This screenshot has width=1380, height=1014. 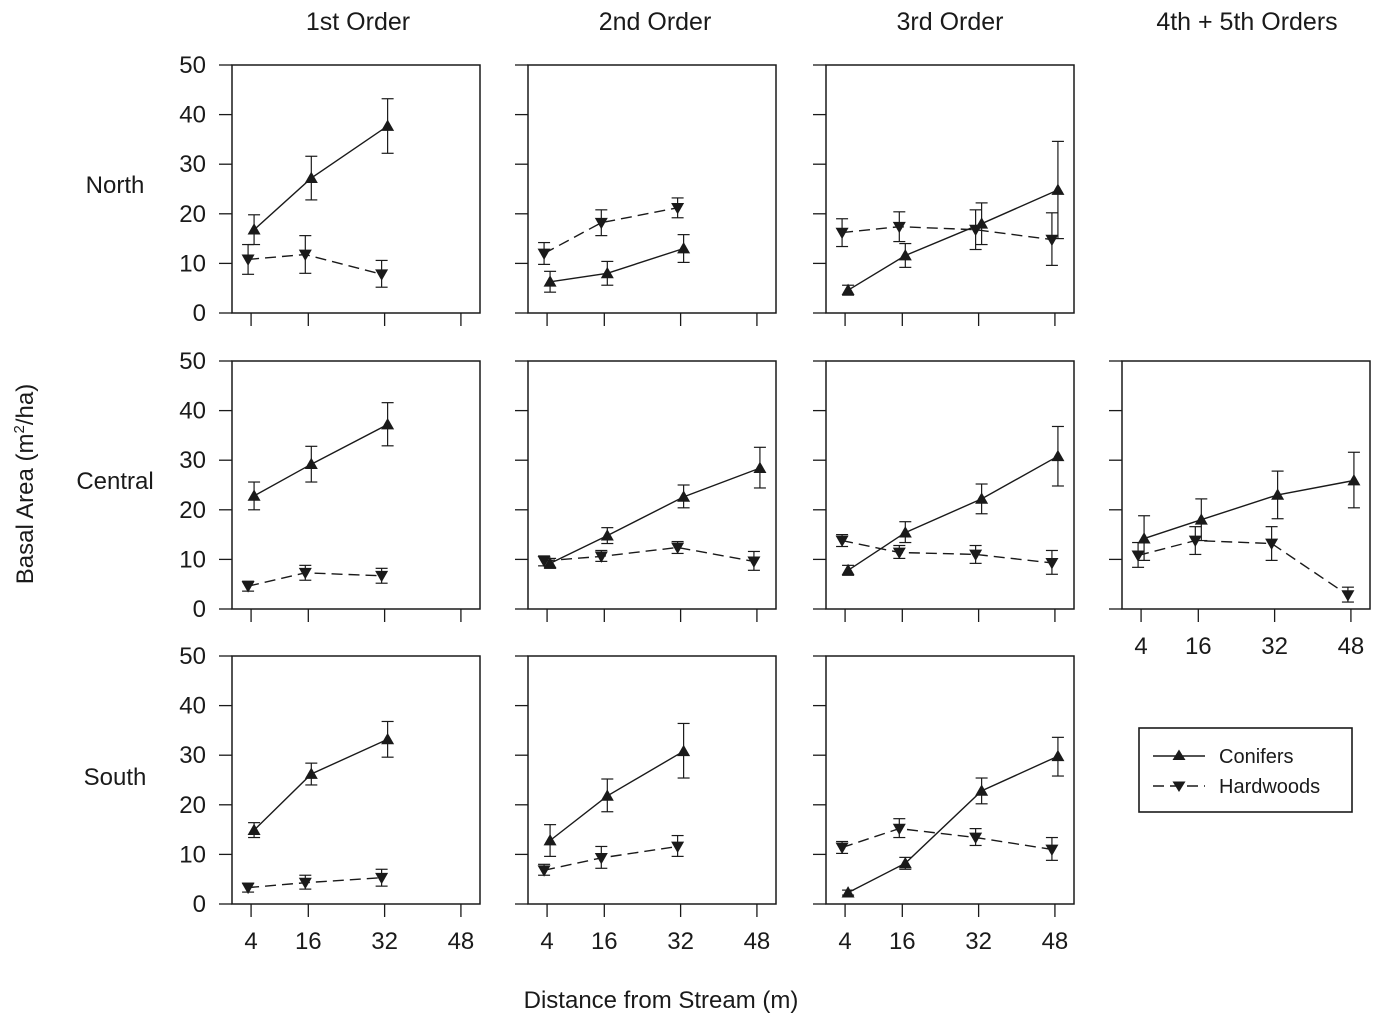 What do you see at coordinates (199, 904) in the screenshot?
I see `y-tick-label: 0` at bounding box center [199, 904].